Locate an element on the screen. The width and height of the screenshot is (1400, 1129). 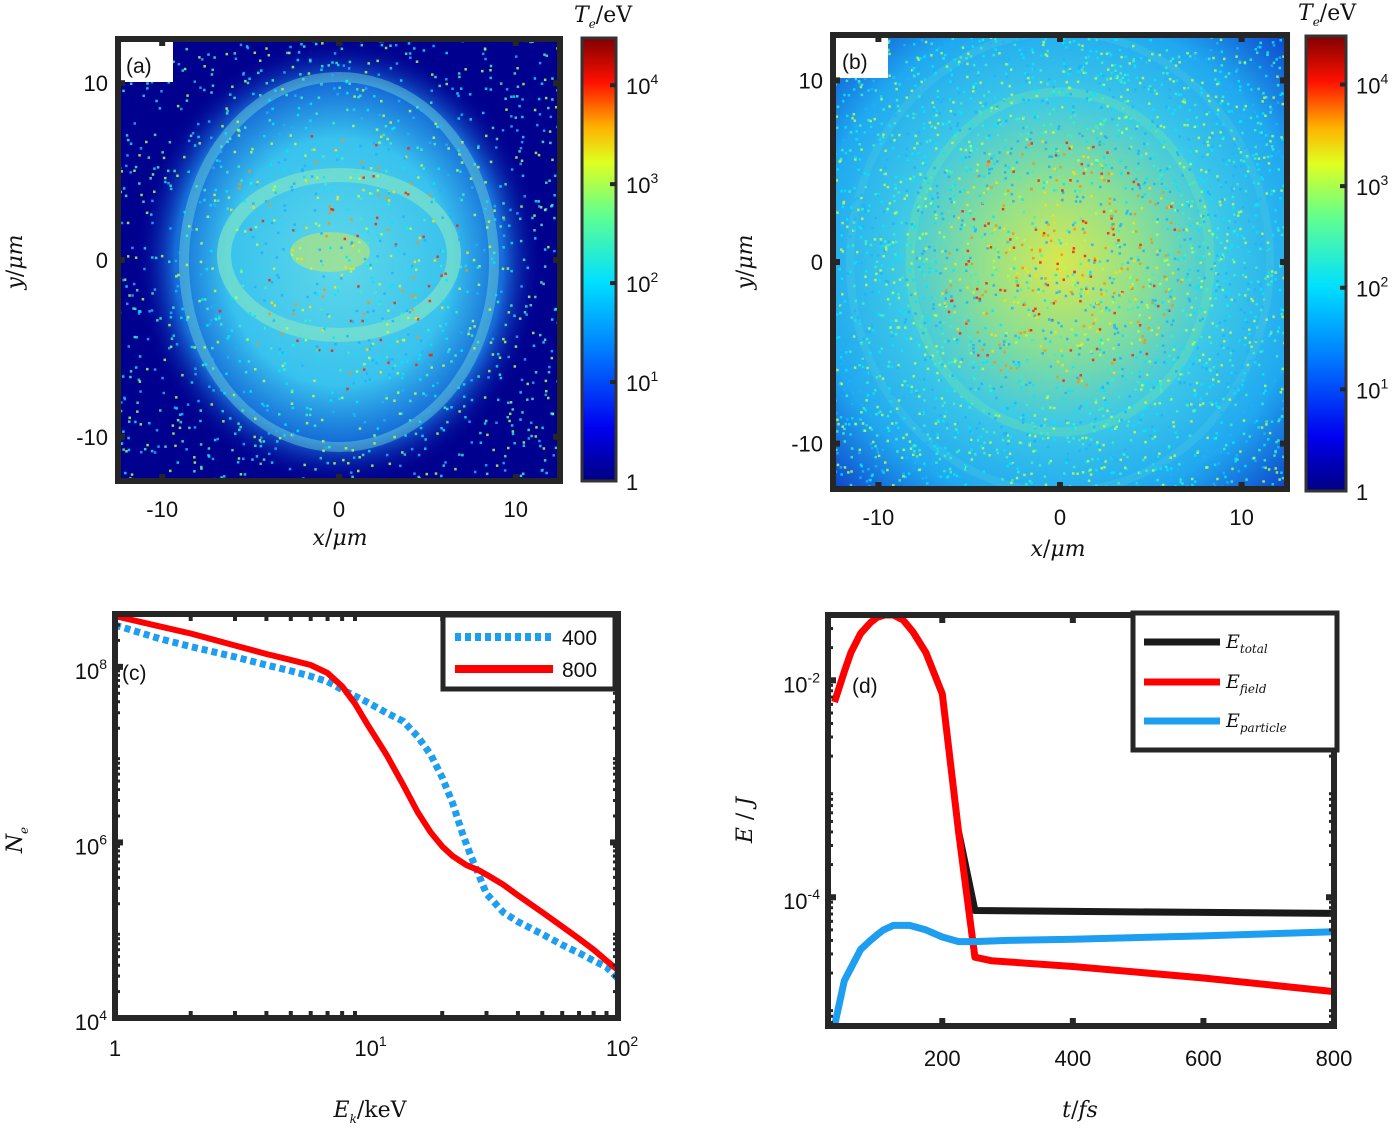
colorbar-tick-label: 1 is located at coordinates (632, 482).